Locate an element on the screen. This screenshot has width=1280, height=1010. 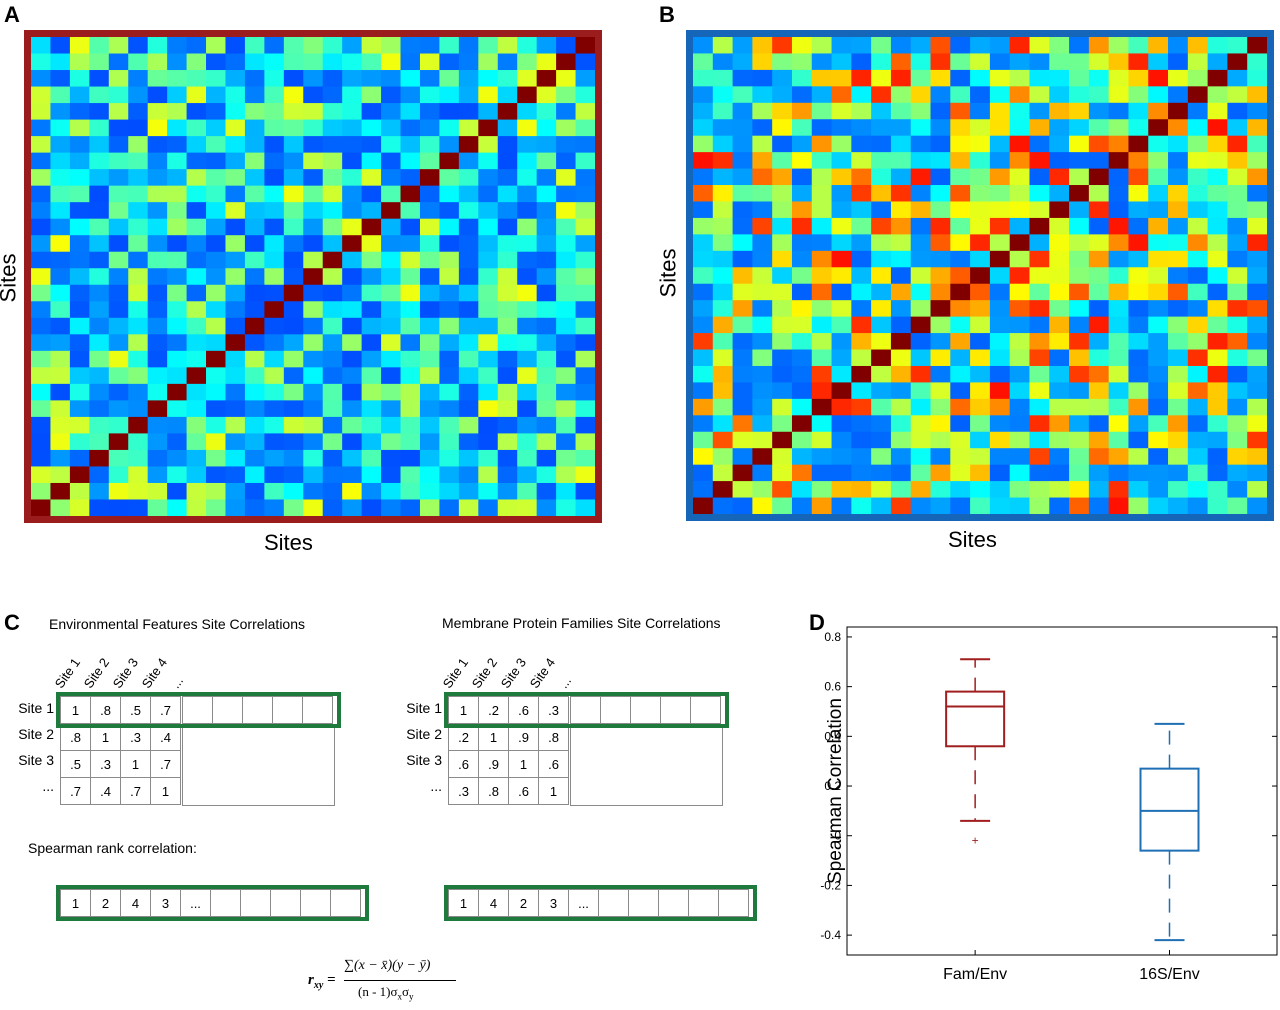
right-rank-cell is located at coordinates (643, 903).